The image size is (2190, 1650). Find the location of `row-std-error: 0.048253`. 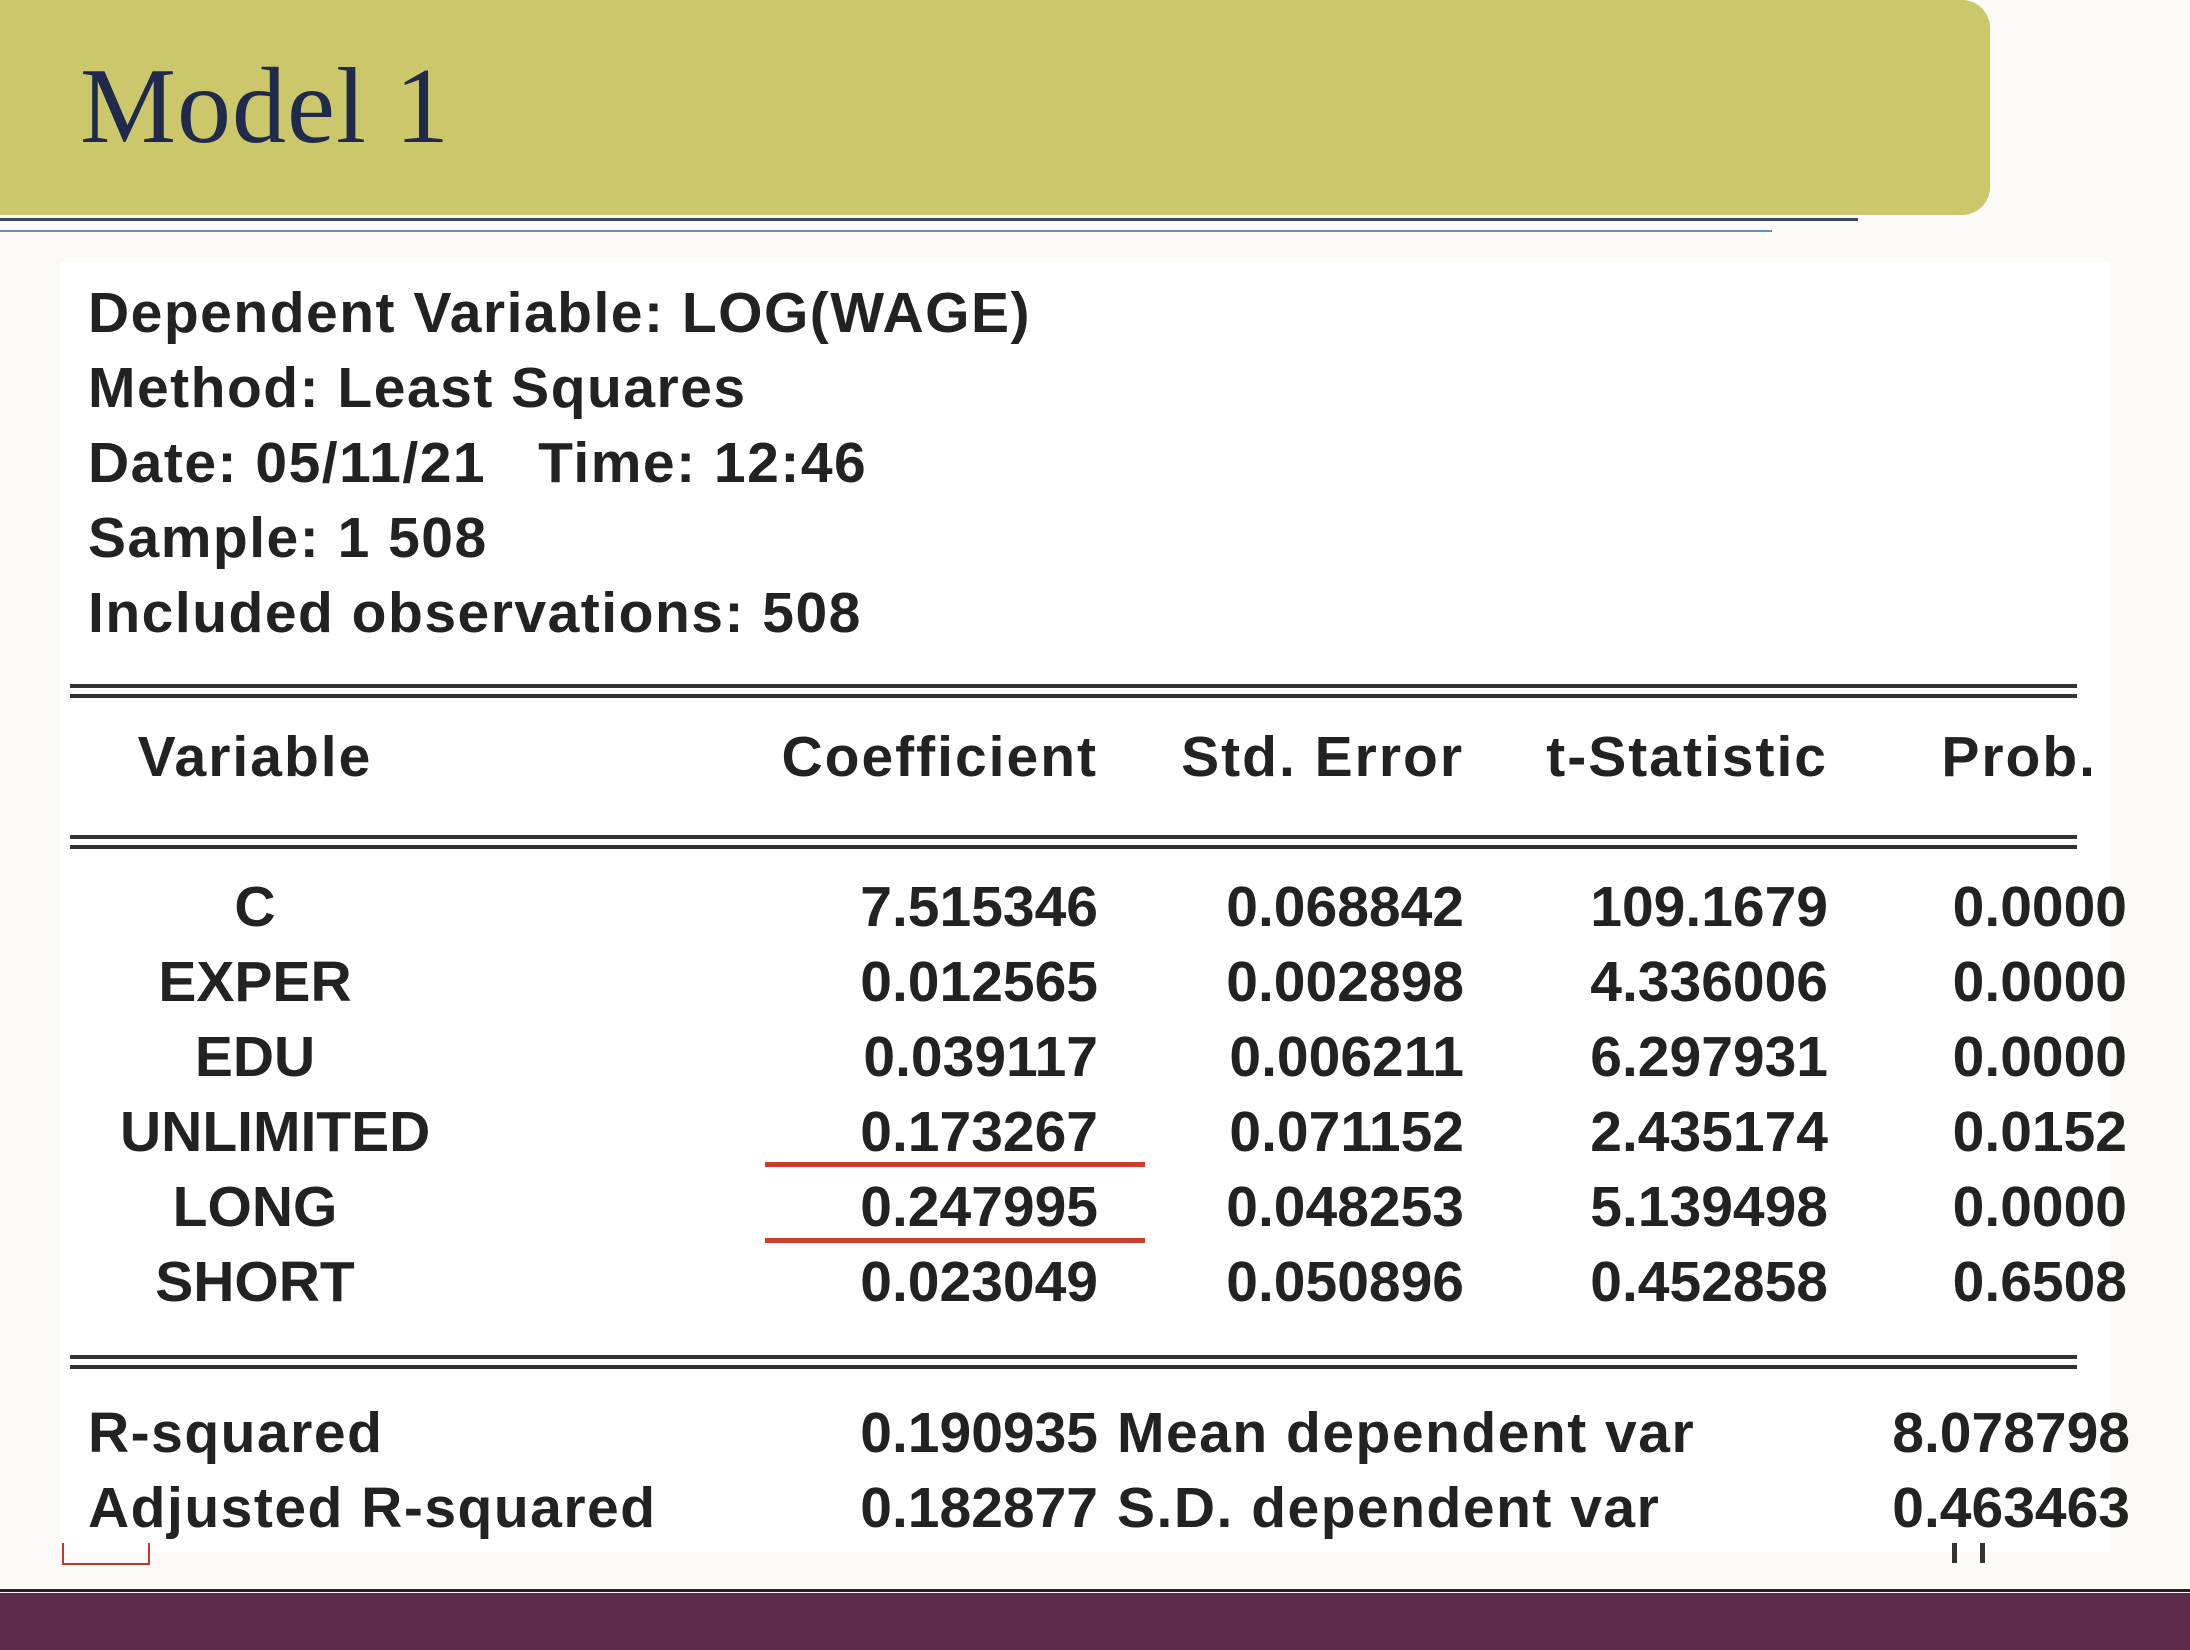

row-std-error: 0.048253 is located at coordinates (1345, 1207).